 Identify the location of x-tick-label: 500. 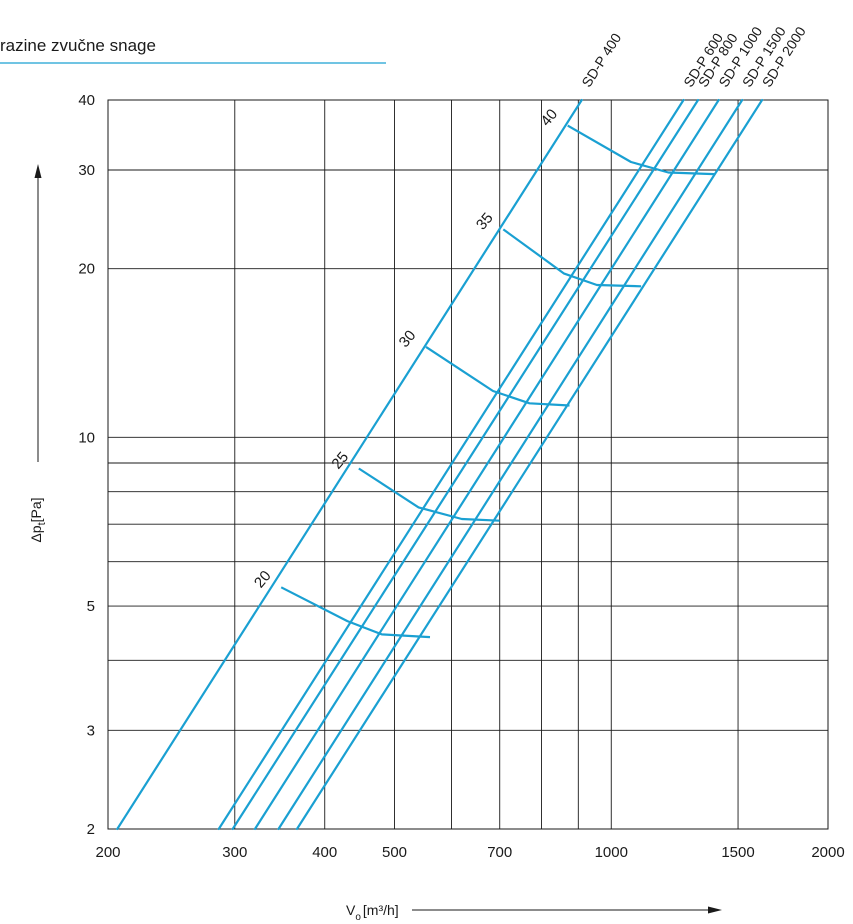
(394, 852).